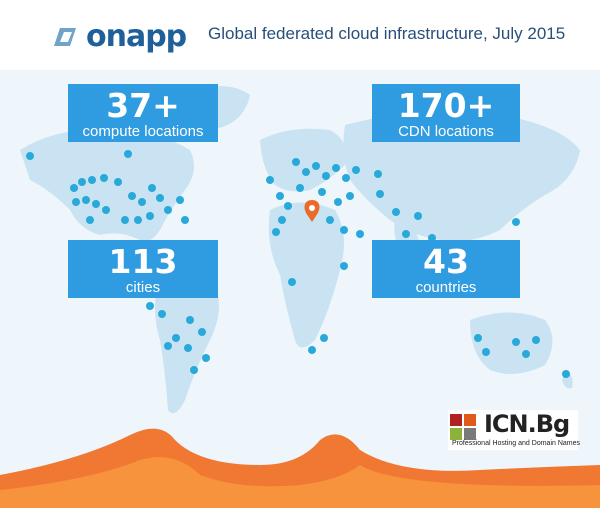  I want to click on stat-value: 170+, so click(446, 105).